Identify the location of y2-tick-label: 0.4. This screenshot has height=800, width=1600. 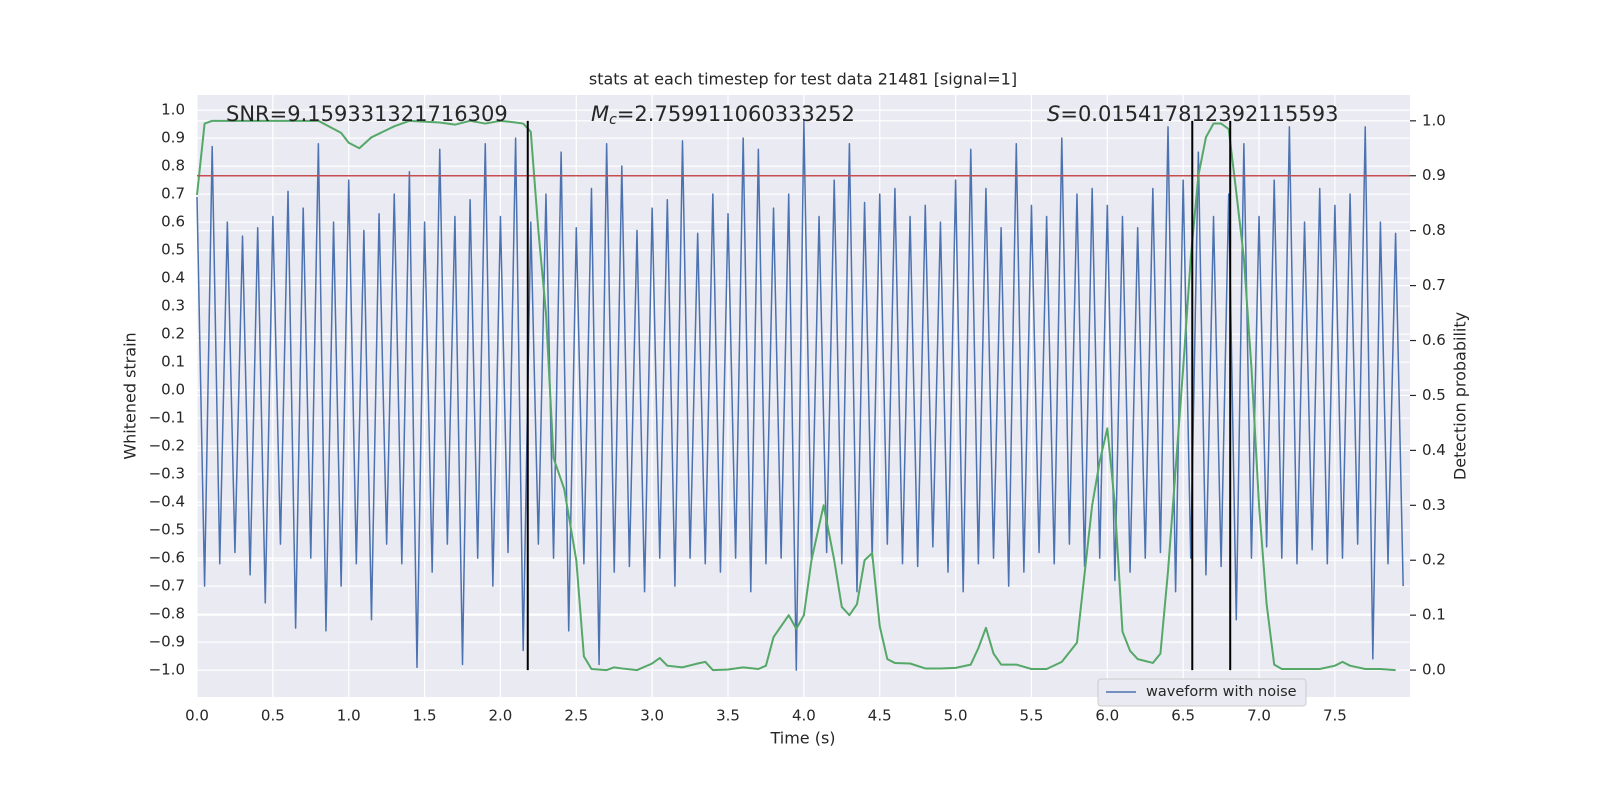
(1434, 450).